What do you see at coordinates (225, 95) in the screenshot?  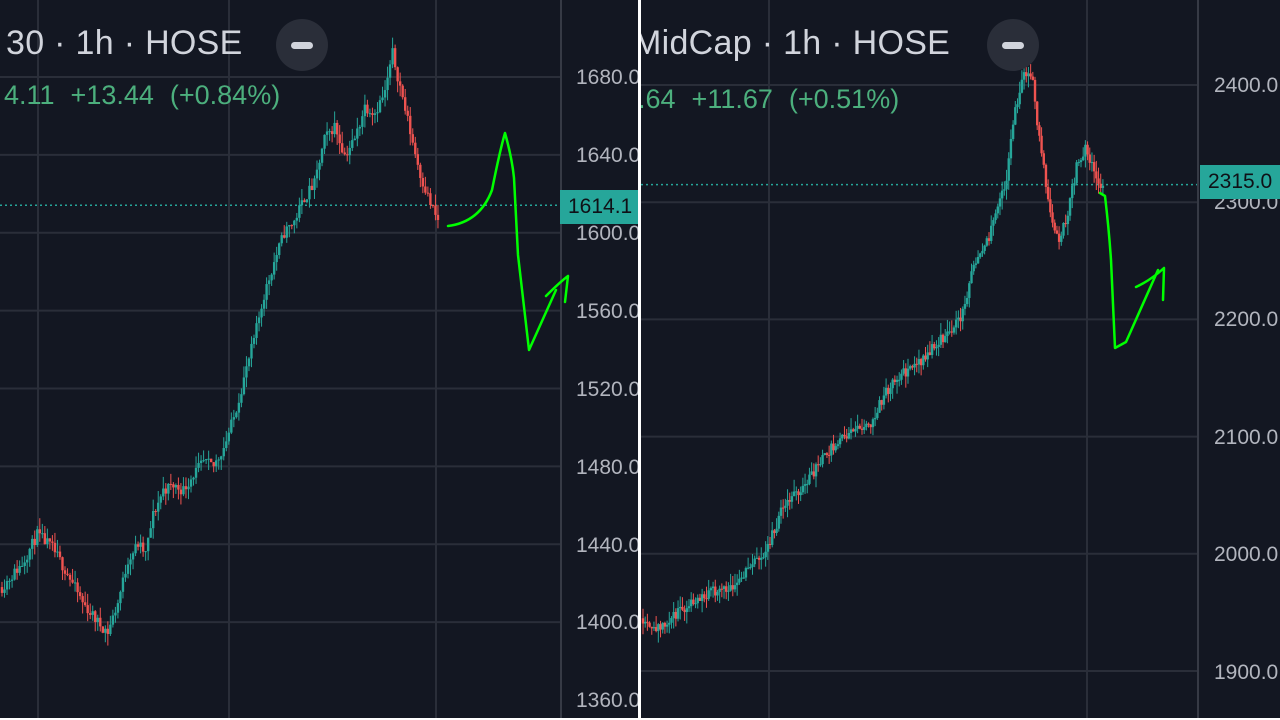 I see `change-percent-left: (+0.84%)` at bounding box center [225, 95].